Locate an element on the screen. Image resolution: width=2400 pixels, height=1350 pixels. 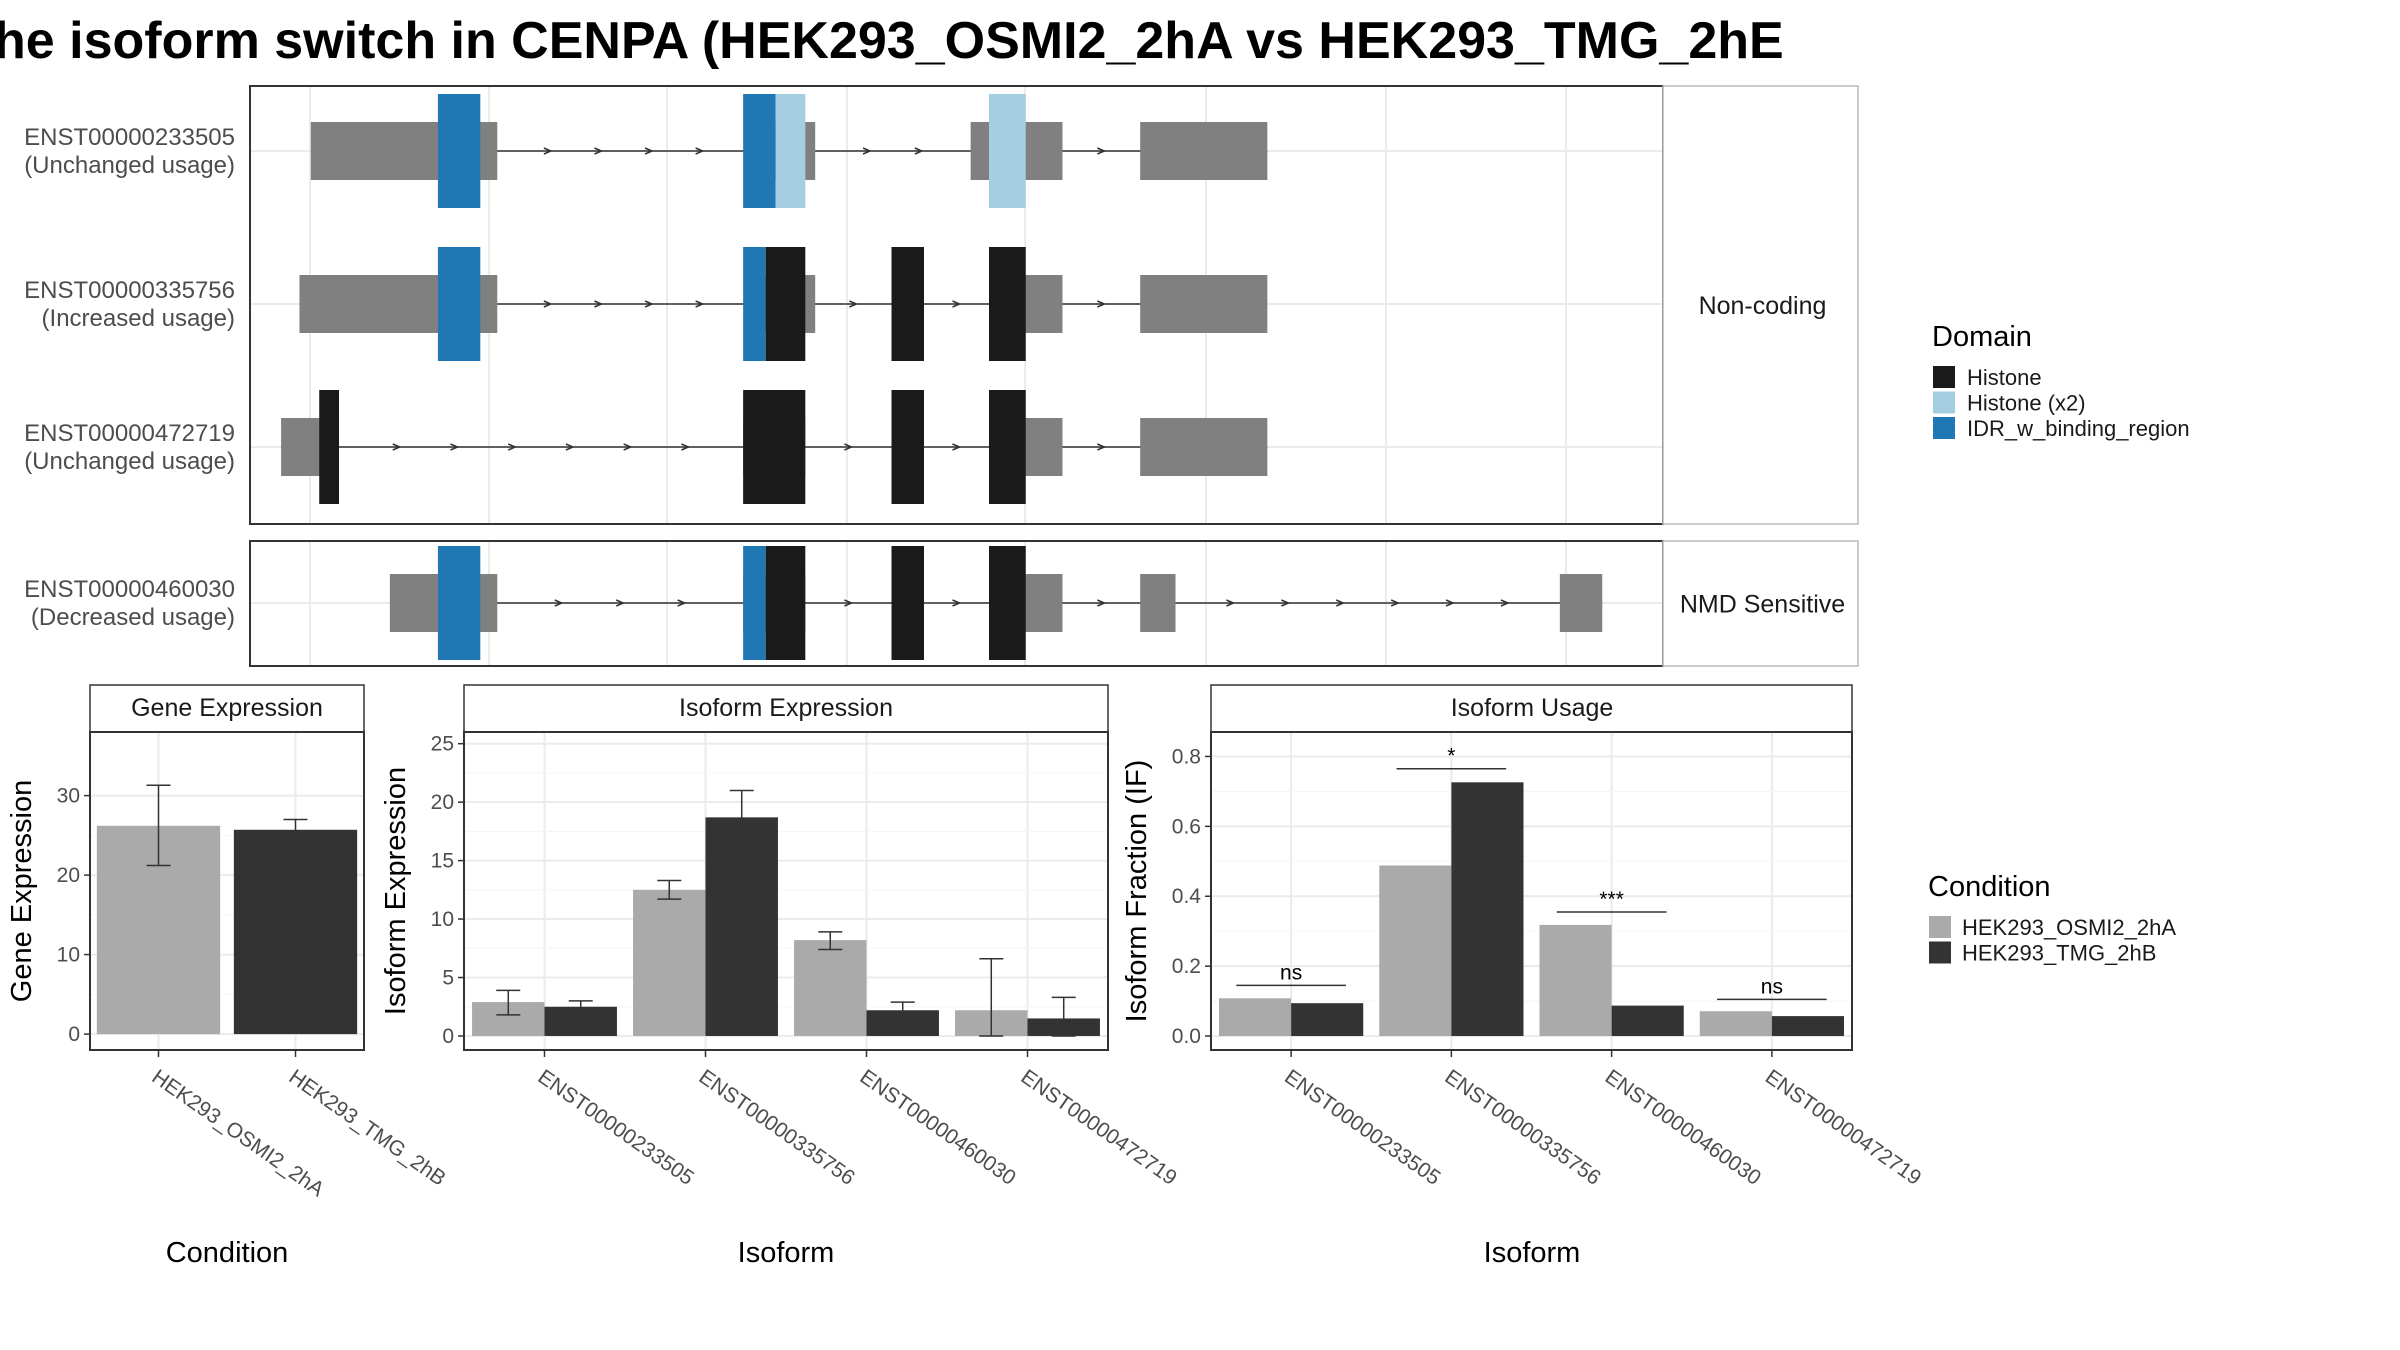
x-axis-title: Condition is located at coordinates (227, 1253).